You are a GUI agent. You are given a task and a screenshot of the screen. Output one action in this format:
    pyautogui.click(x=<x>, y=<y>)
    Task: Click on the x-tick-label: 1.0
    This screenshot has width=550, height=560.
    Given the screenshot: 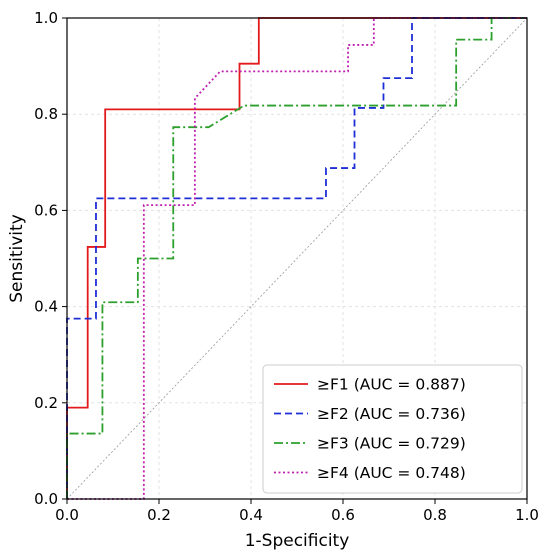 What is the action you would take?
    pyautogui.click(x=527, y=515)
    